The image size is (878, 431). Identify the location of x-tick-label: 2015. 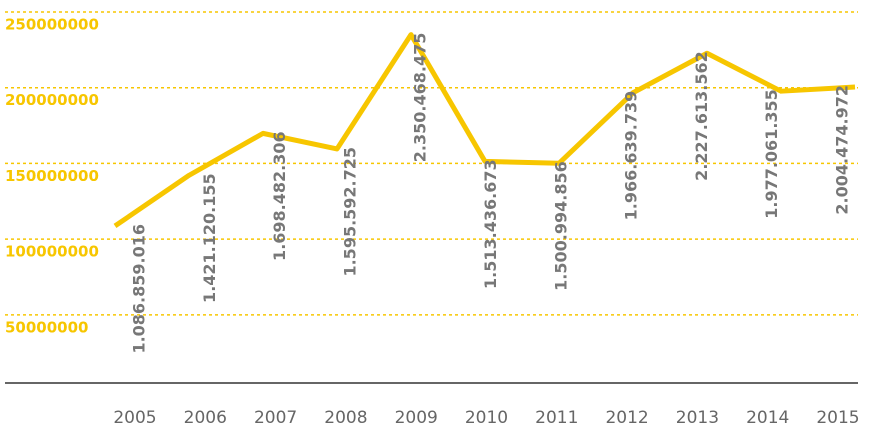
(837, 418).